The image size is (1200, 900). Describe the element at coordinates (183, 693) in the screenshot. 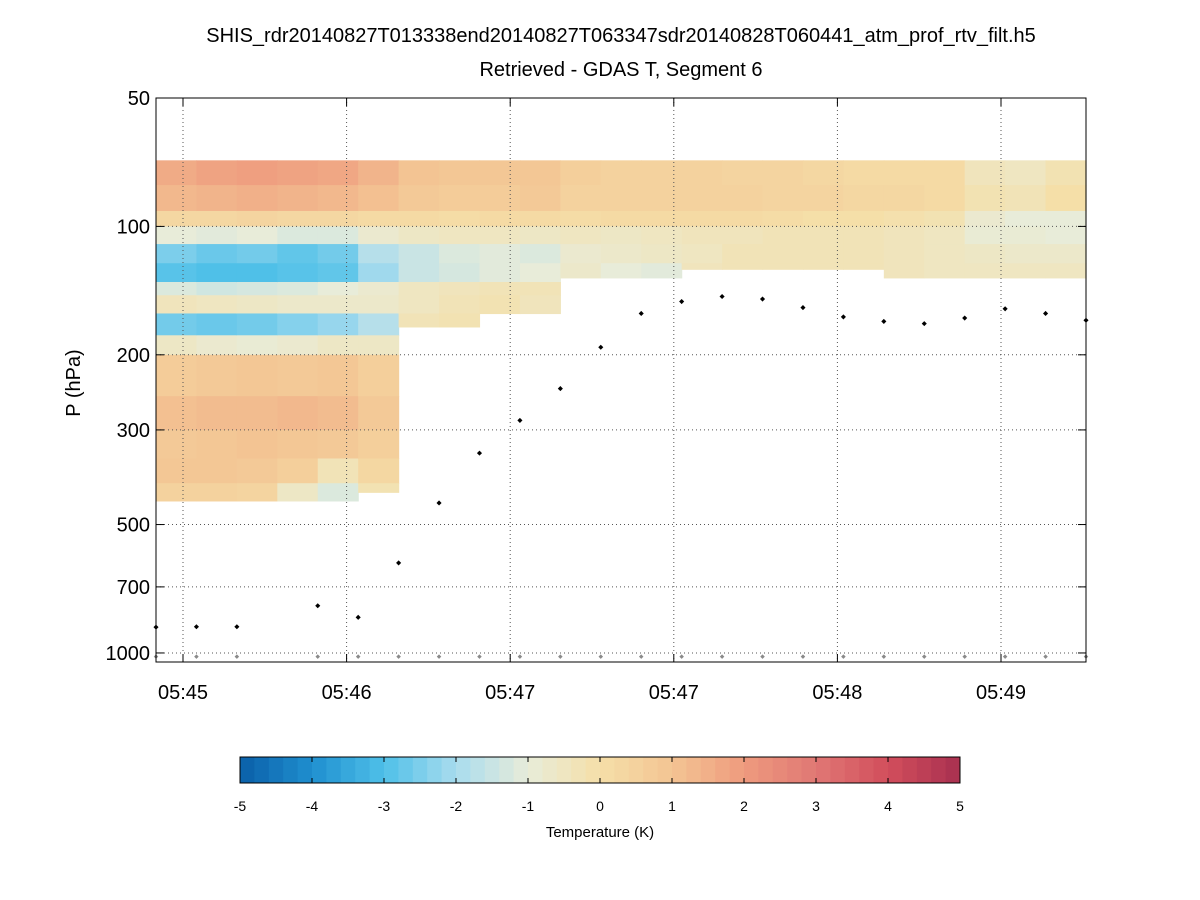

I see `x-tick-label: 05:45` at that location.